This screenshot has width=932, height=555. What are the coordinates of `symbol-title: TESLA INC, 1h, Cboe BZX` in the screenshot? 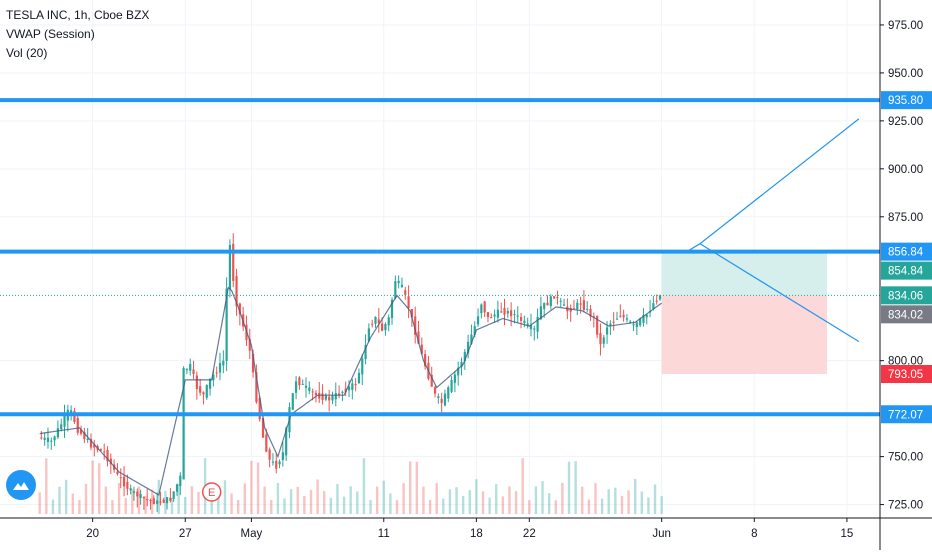 It's located at (78, 15).